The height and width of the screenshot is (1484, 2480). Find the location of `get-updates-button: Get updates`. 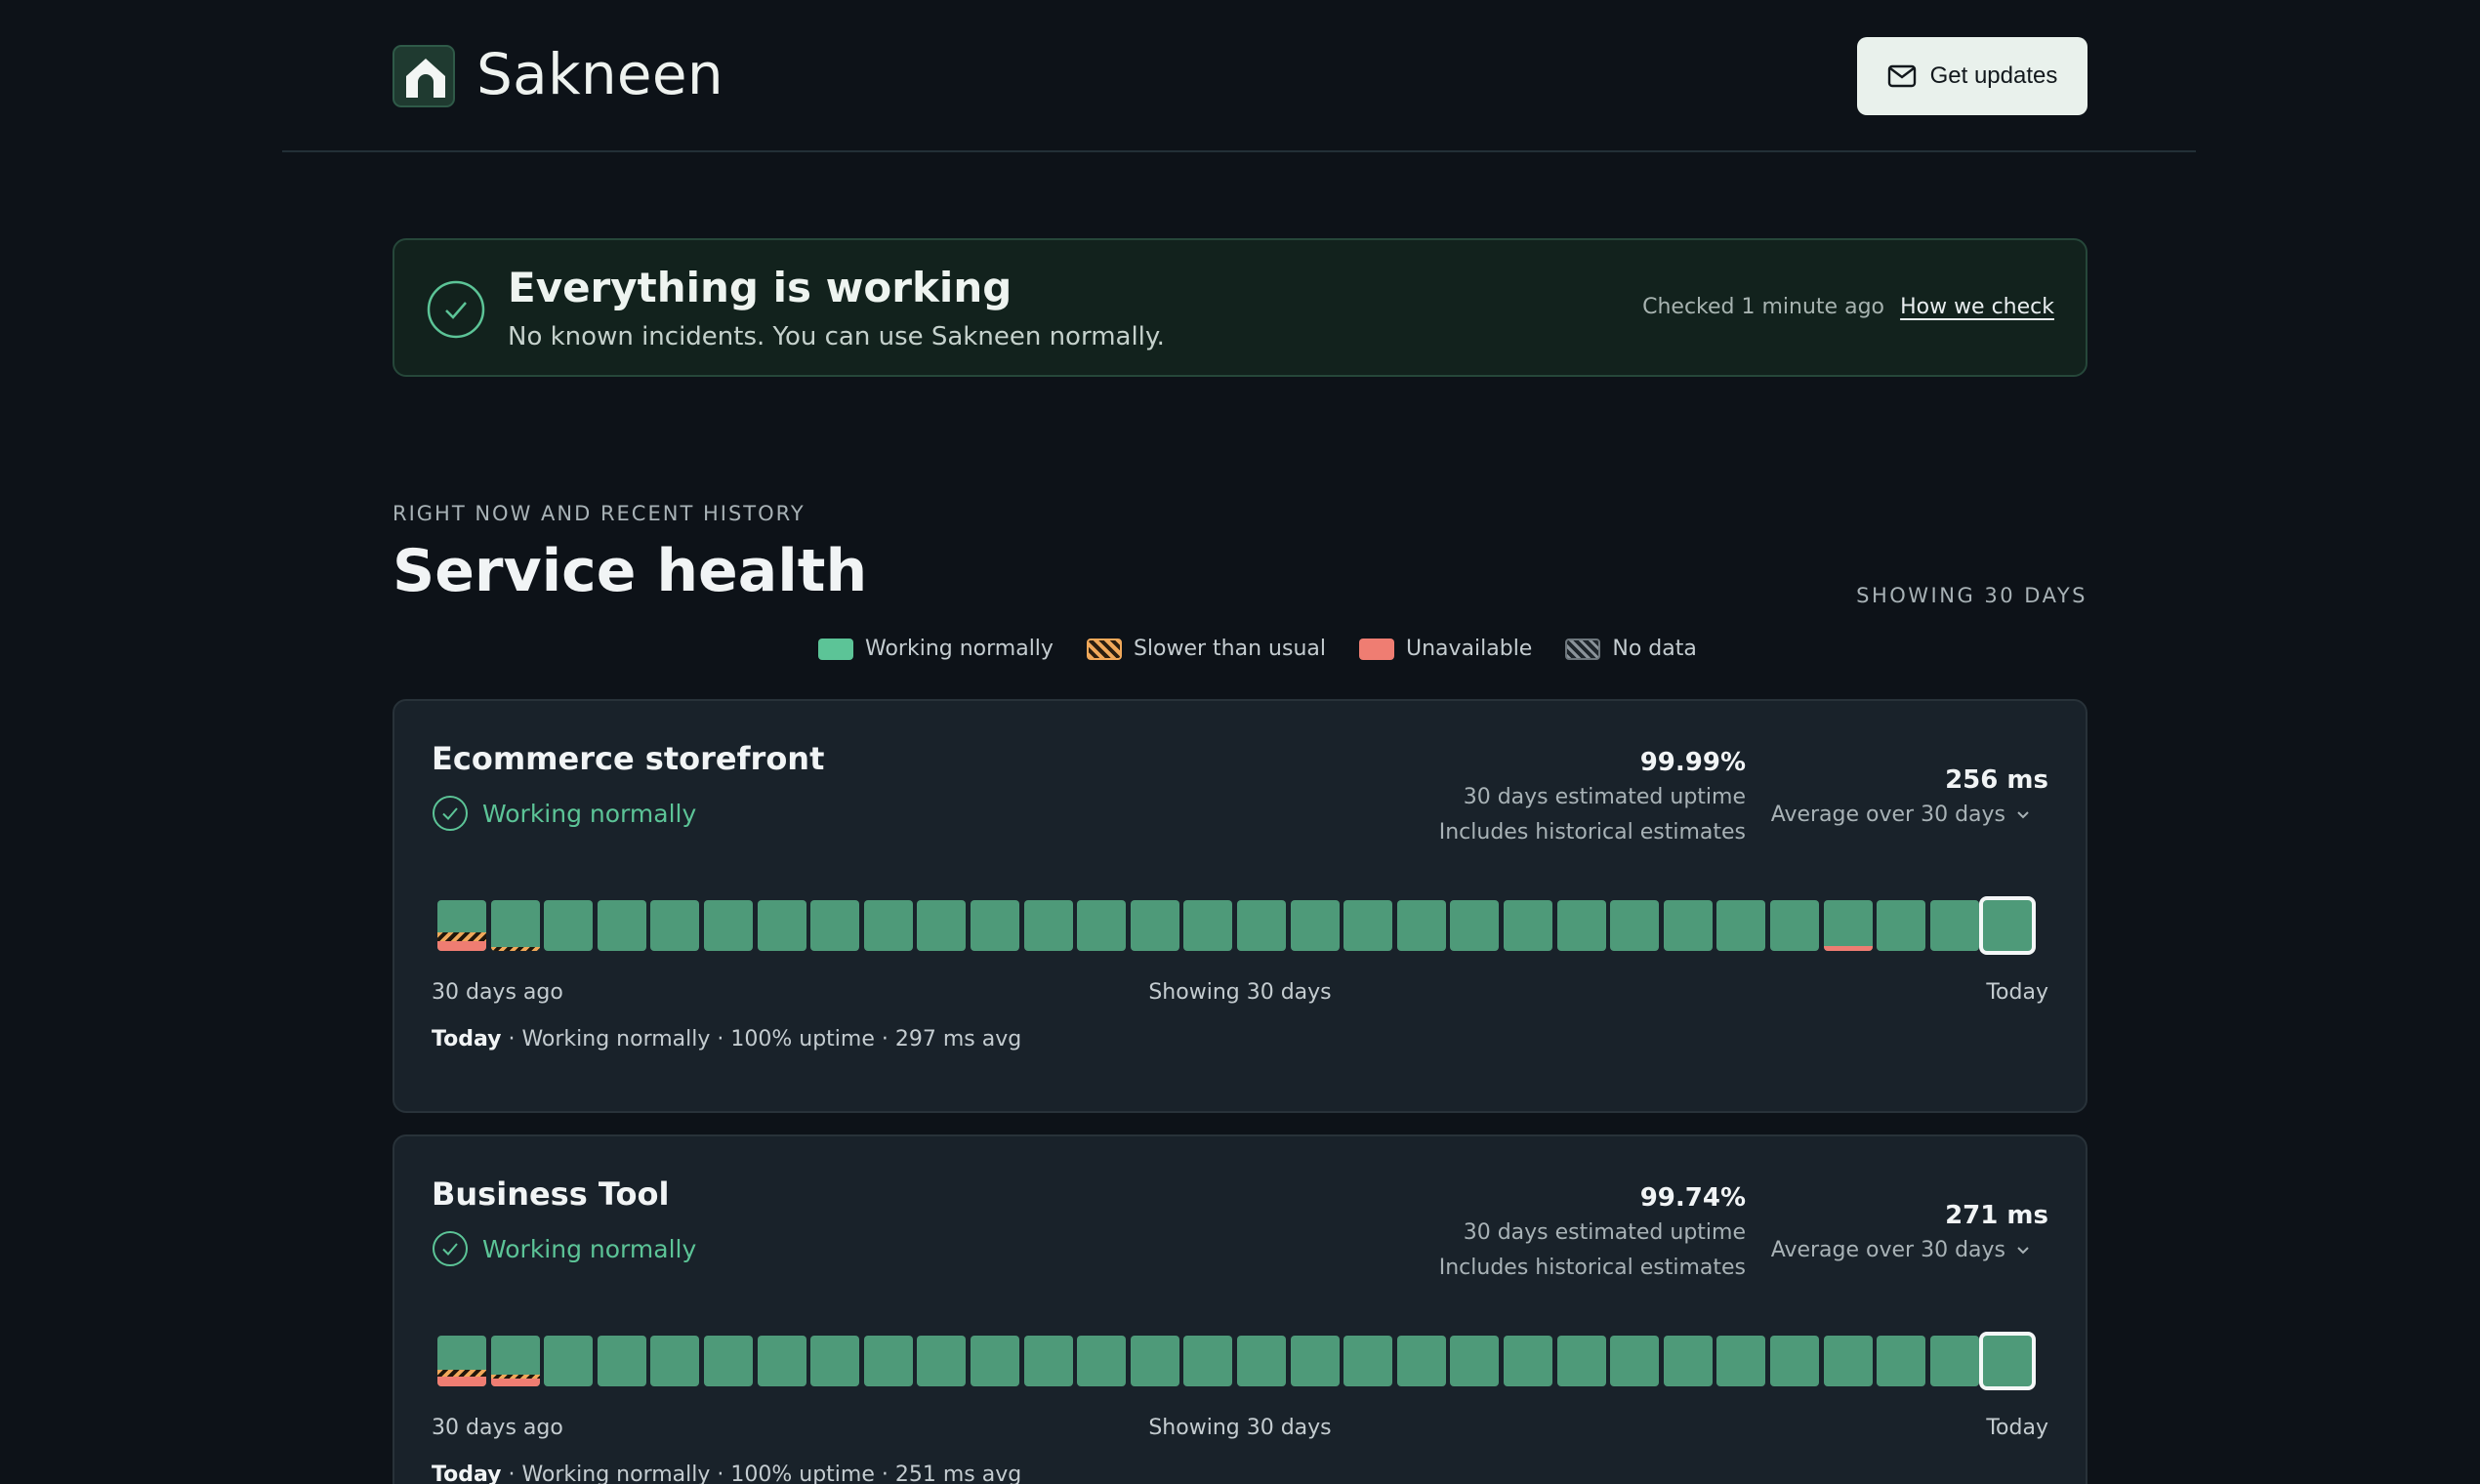

get-updates-button: Get updates is located at coordinates (1972, 76).